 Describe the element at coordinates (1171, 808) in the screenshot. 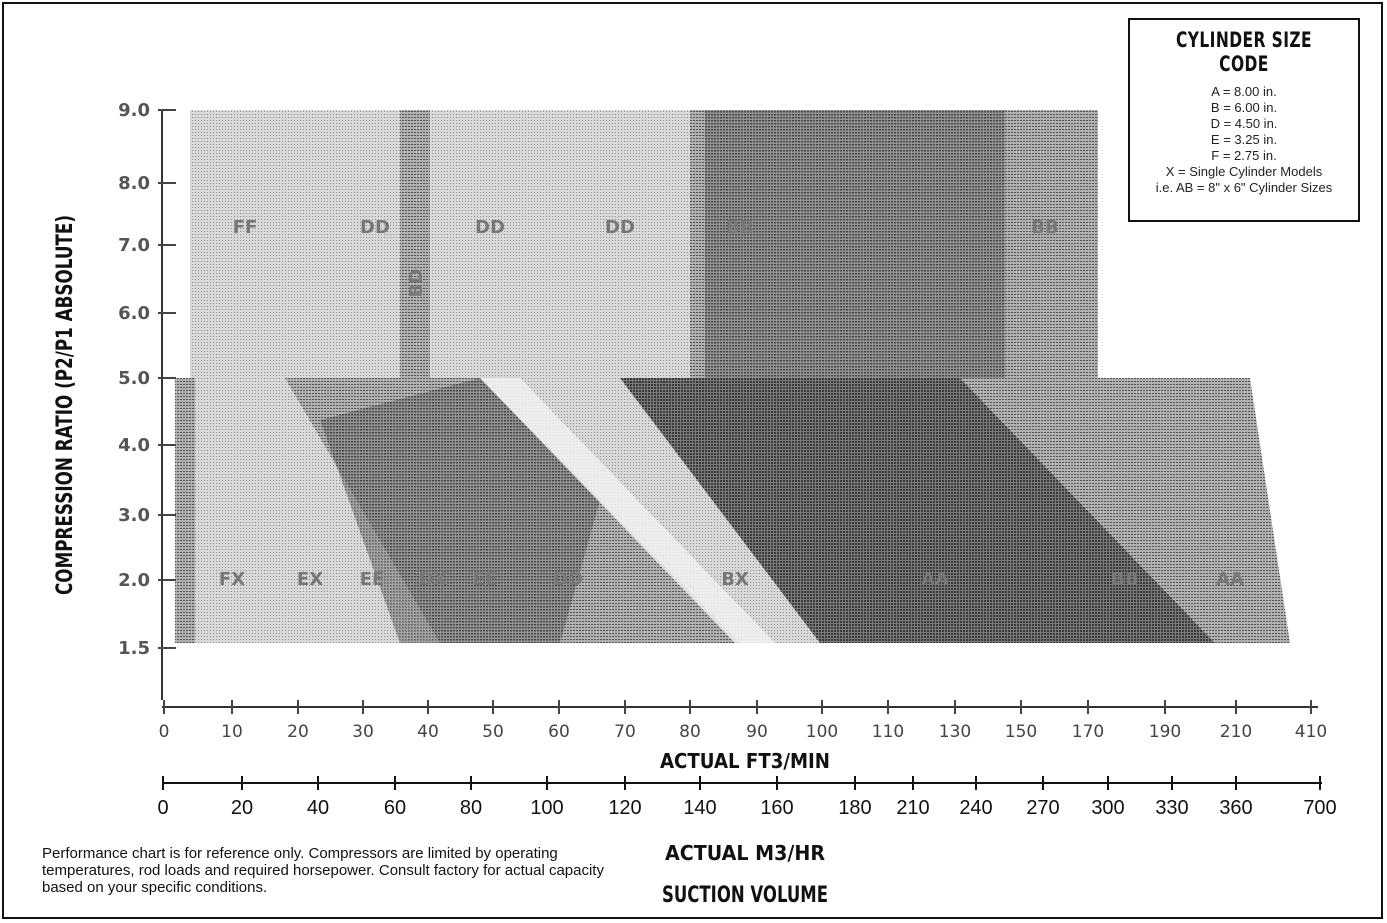

I see `x2-tick-label: 330` at that location.